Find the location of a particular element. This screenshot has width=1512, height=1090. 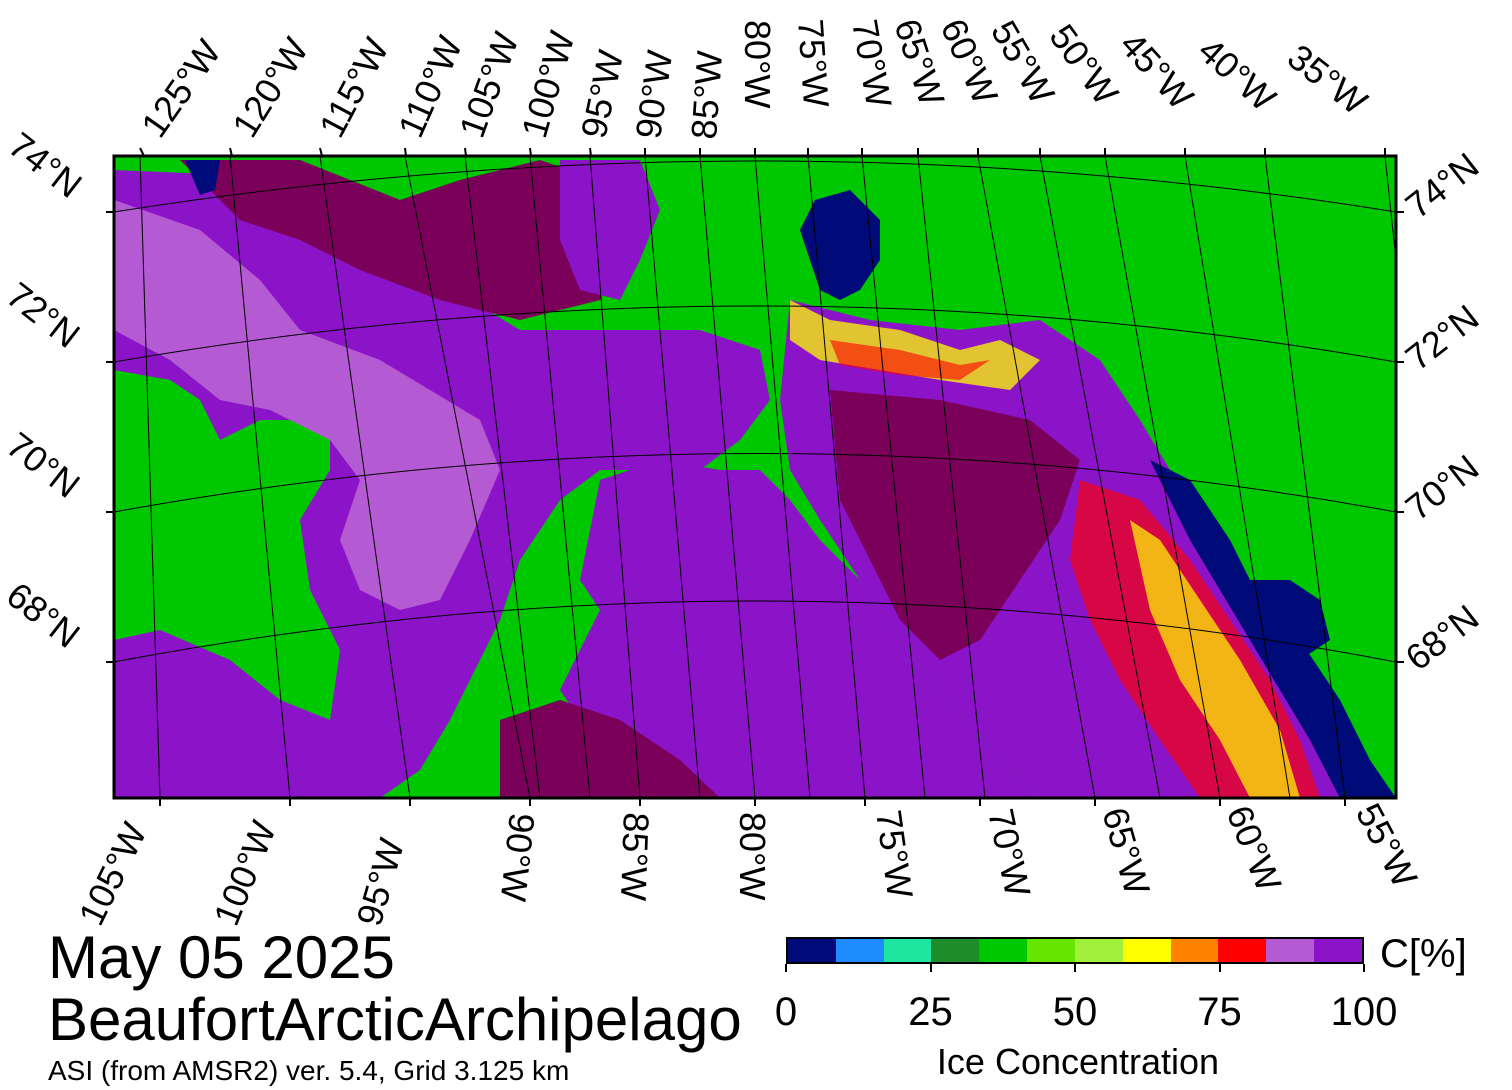

top-lon-label: 80°W is located at coordinates (757, 64).